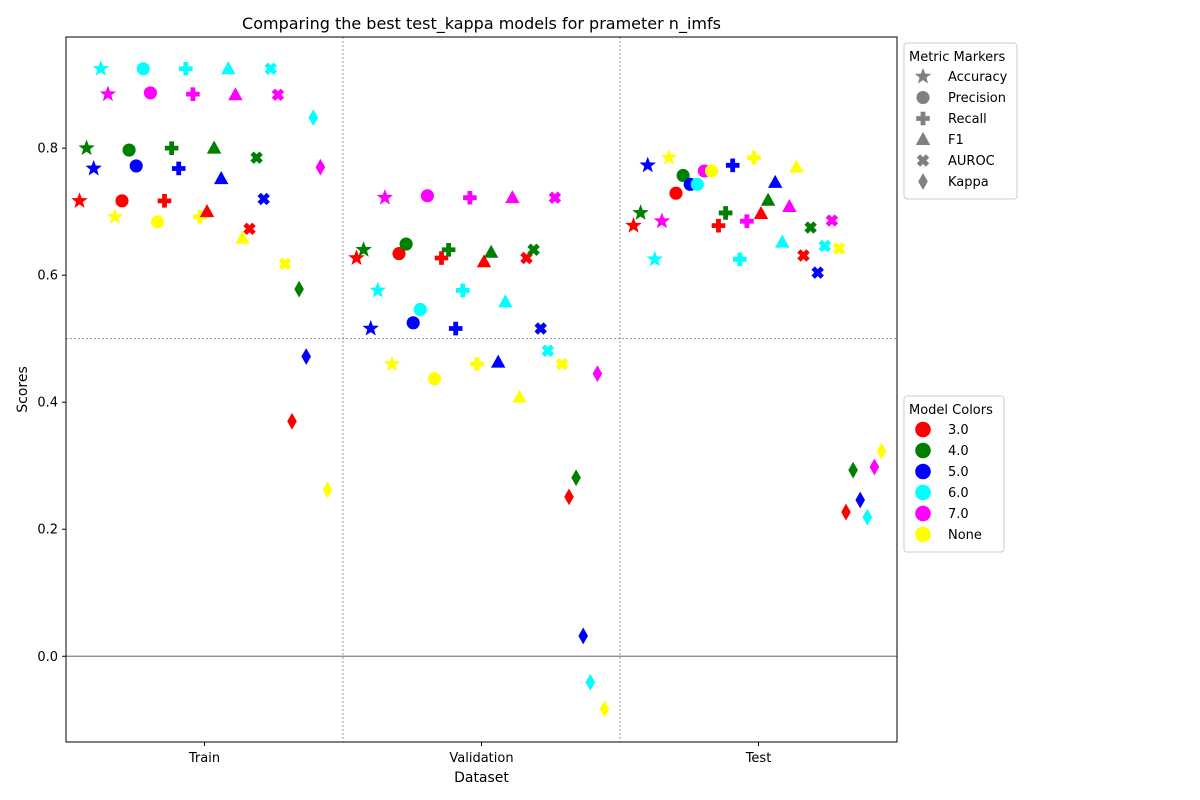 This screenshot has height=800, width=1200. I want to click on legend-model-colors: Model Colors 3.0 4.0 5.0 6.0 7.0 None, so click(954, 474).